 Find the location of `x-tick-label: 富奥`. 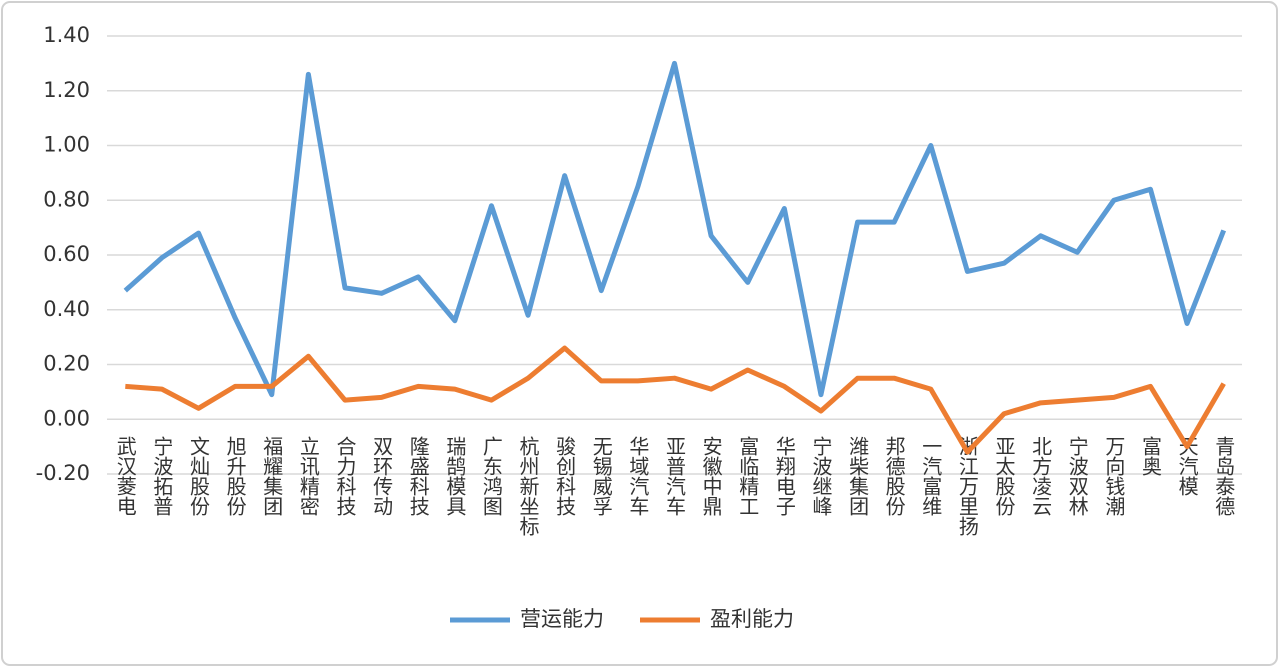

x-tick-label: 富奥 is located at coordinates (1150, 456).